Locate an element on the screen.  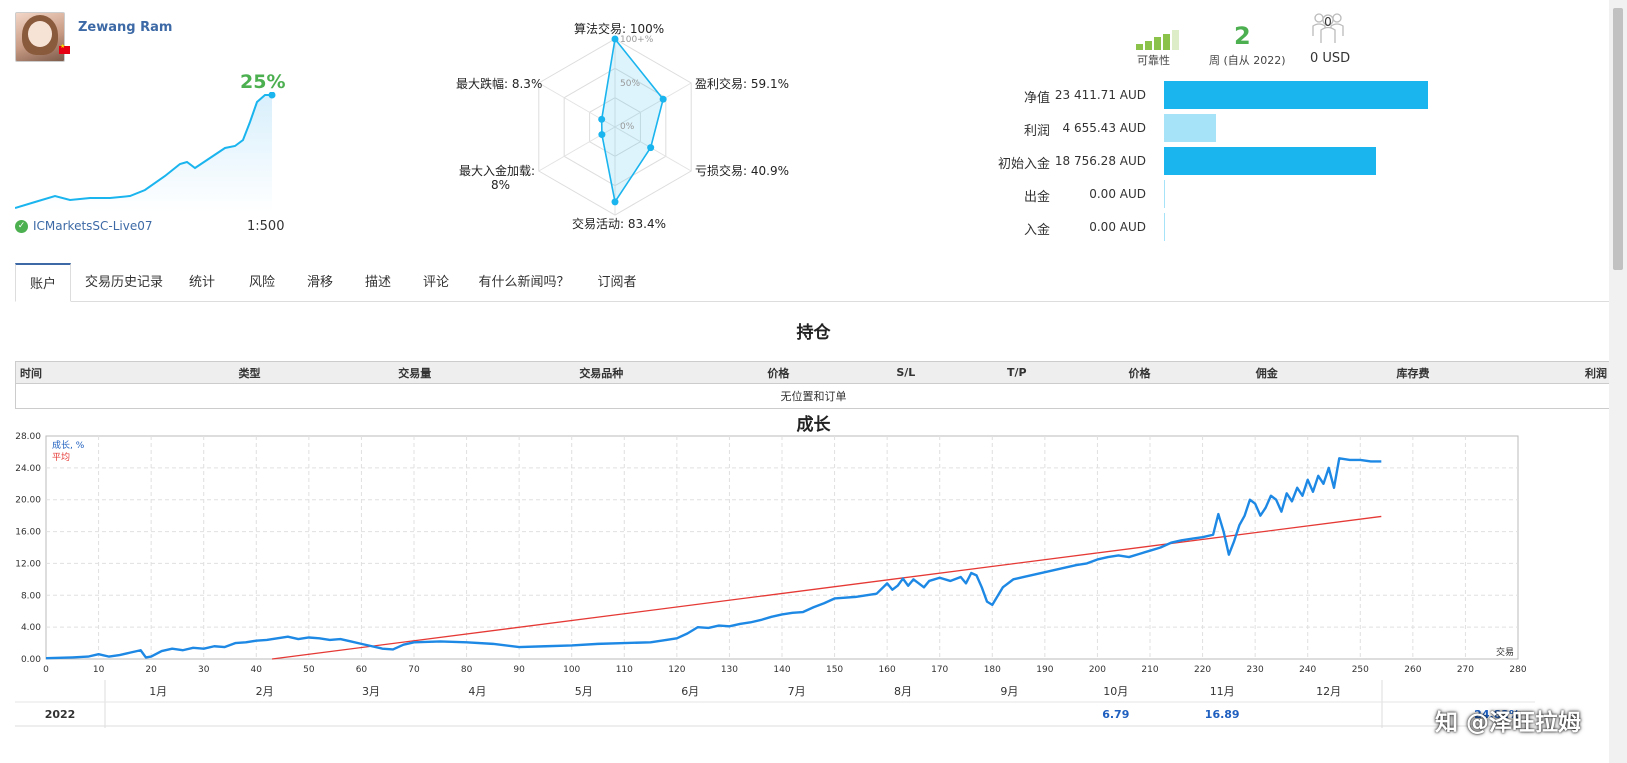
user-name: Zewang Ram is located at coordinates (125, 27).